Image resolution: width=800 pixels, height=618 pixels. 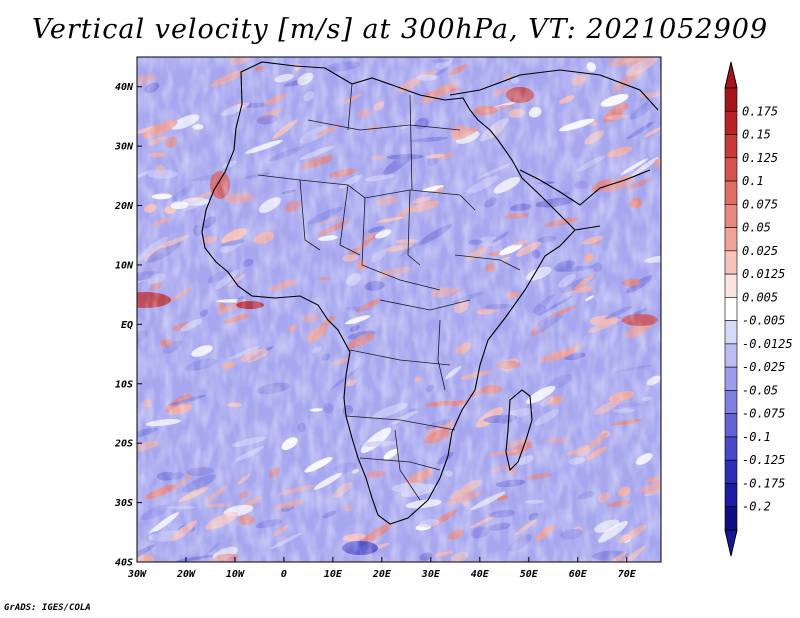 I want to click on lat-tick-label: 30S, so click(x=123, y=503).